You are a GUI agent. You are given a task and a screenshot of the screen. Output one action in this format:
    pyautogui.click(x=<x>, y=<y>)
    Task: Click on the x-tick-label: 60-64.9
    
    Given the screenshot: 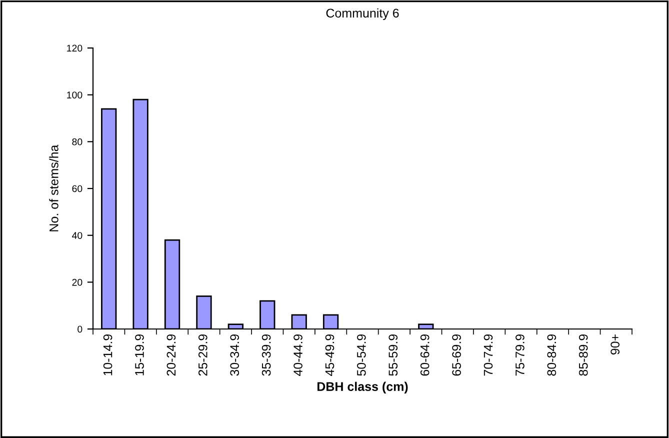 What is the action you would take?
    pyautogui.click(x=425, y=355)
    